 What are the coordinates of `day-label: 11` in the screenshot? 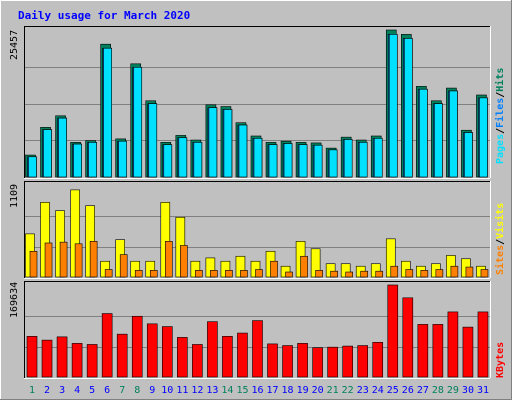 It's located at (182, 390).